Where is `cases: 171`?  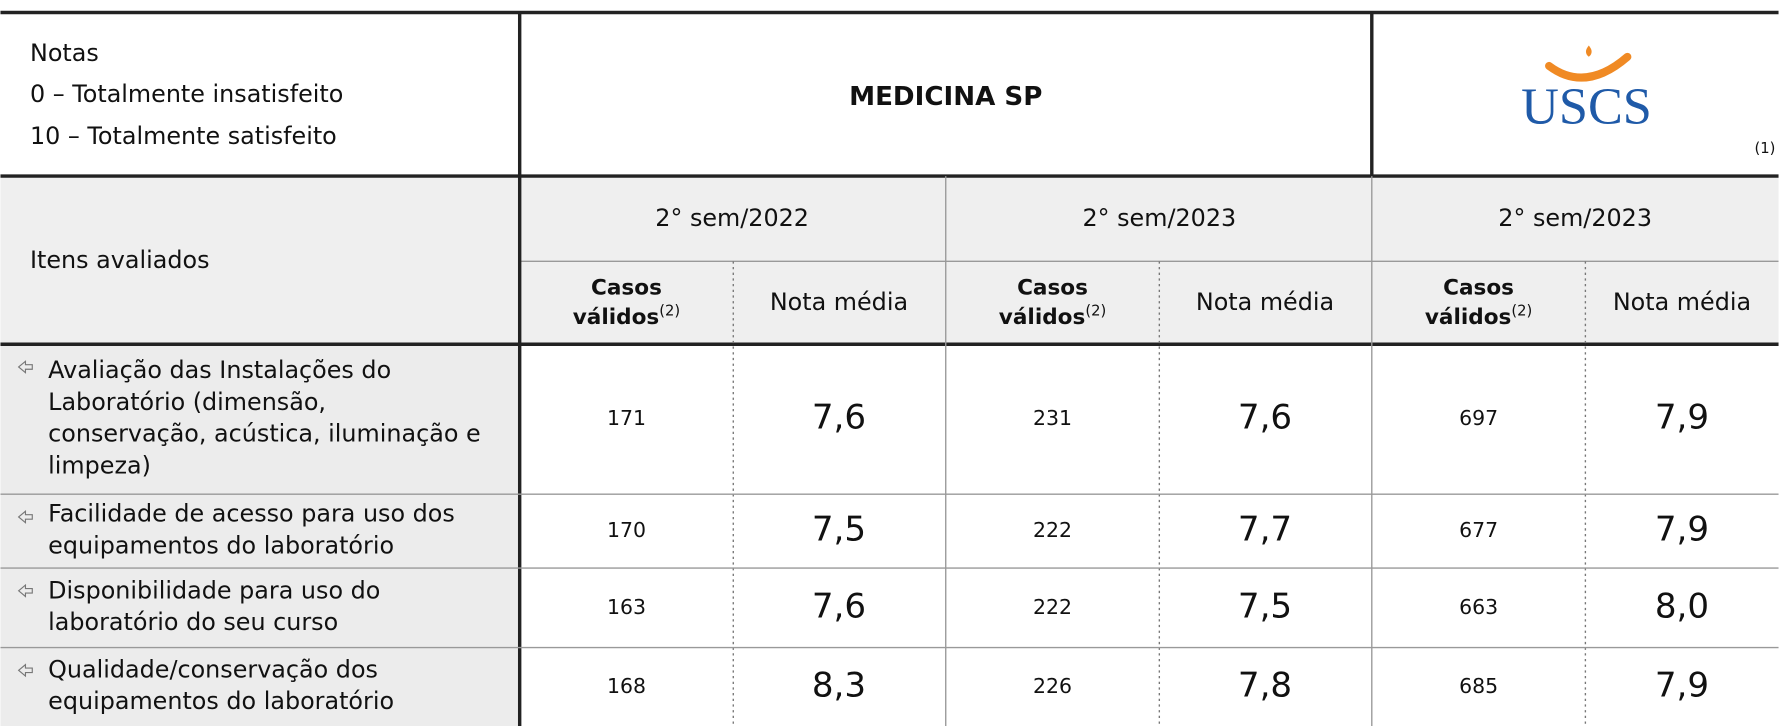
cases: 171 is located at coordinates (626, 418).